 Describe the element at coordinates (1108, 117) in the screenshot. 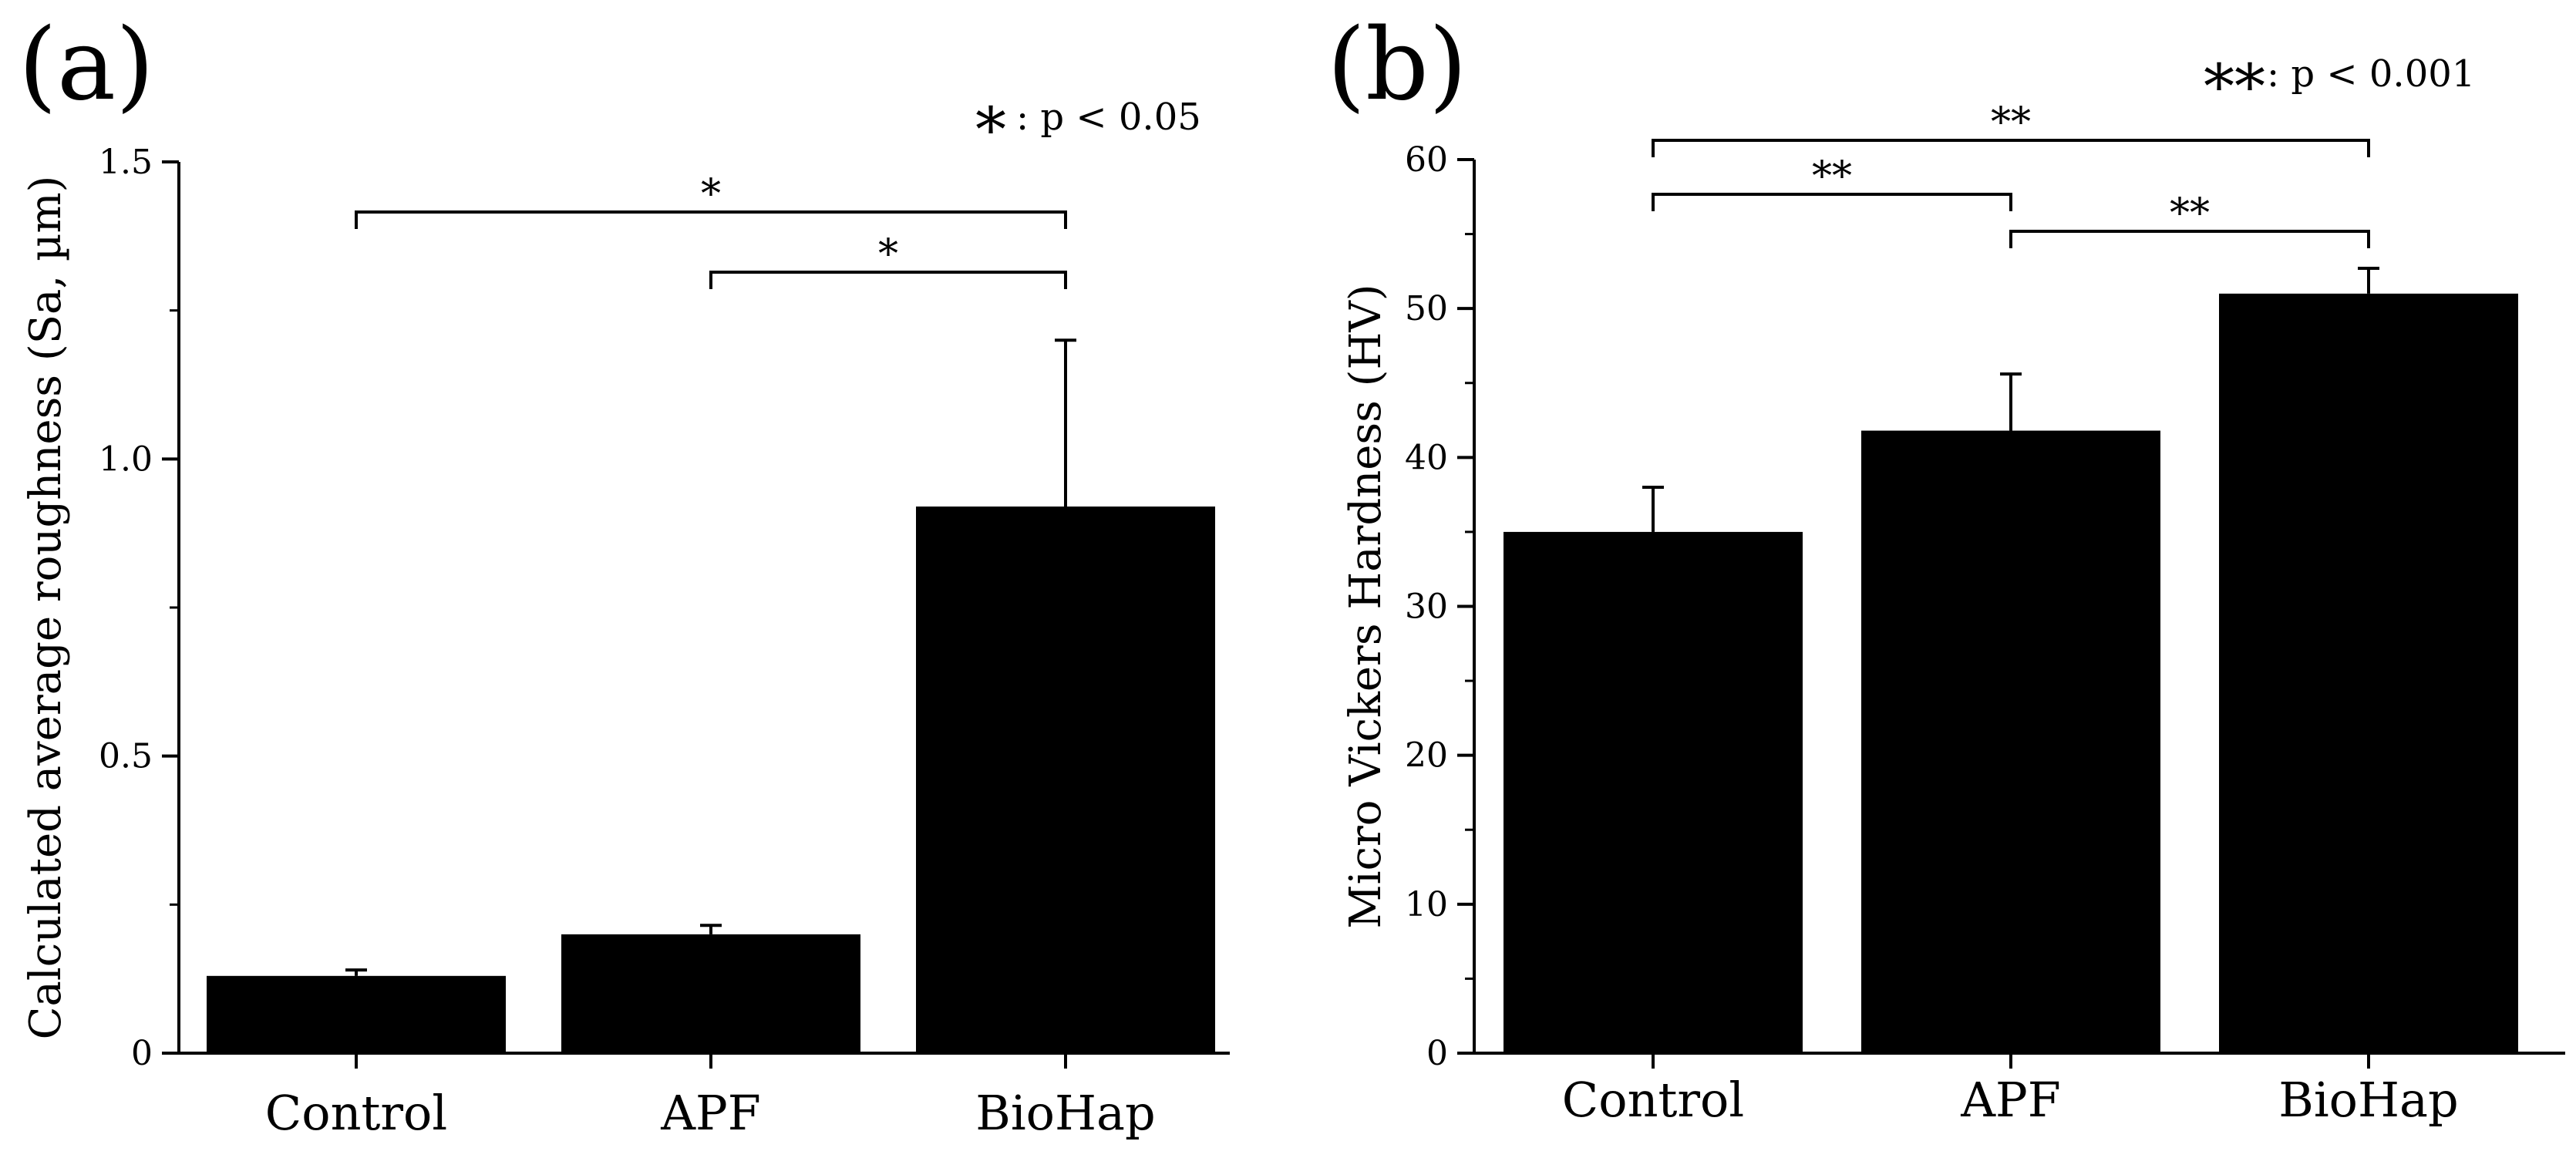

I see `legend-text: : p < 0.05` at that location.